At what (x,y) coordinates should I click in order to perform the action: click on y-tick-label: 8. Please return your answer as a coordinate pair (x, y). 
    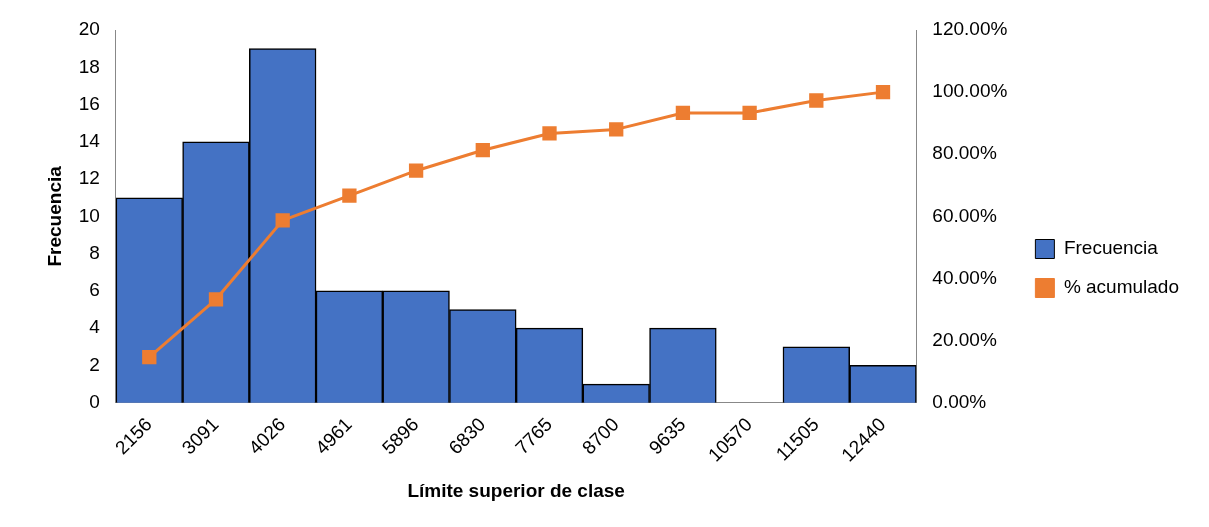
    Looking at the image, I should click on (94, 252).